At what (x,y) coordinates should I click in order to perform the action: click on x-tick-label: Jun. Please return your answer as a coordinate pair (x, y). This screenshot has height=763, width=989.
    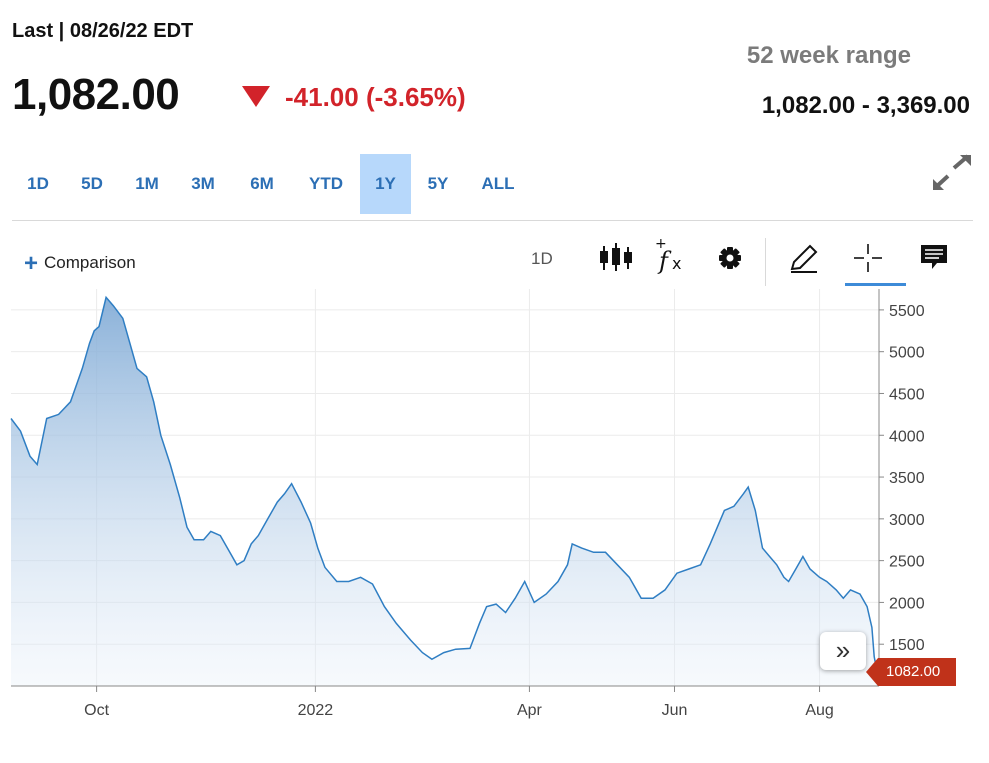
    Looking at the image, I should click on (675, 710).